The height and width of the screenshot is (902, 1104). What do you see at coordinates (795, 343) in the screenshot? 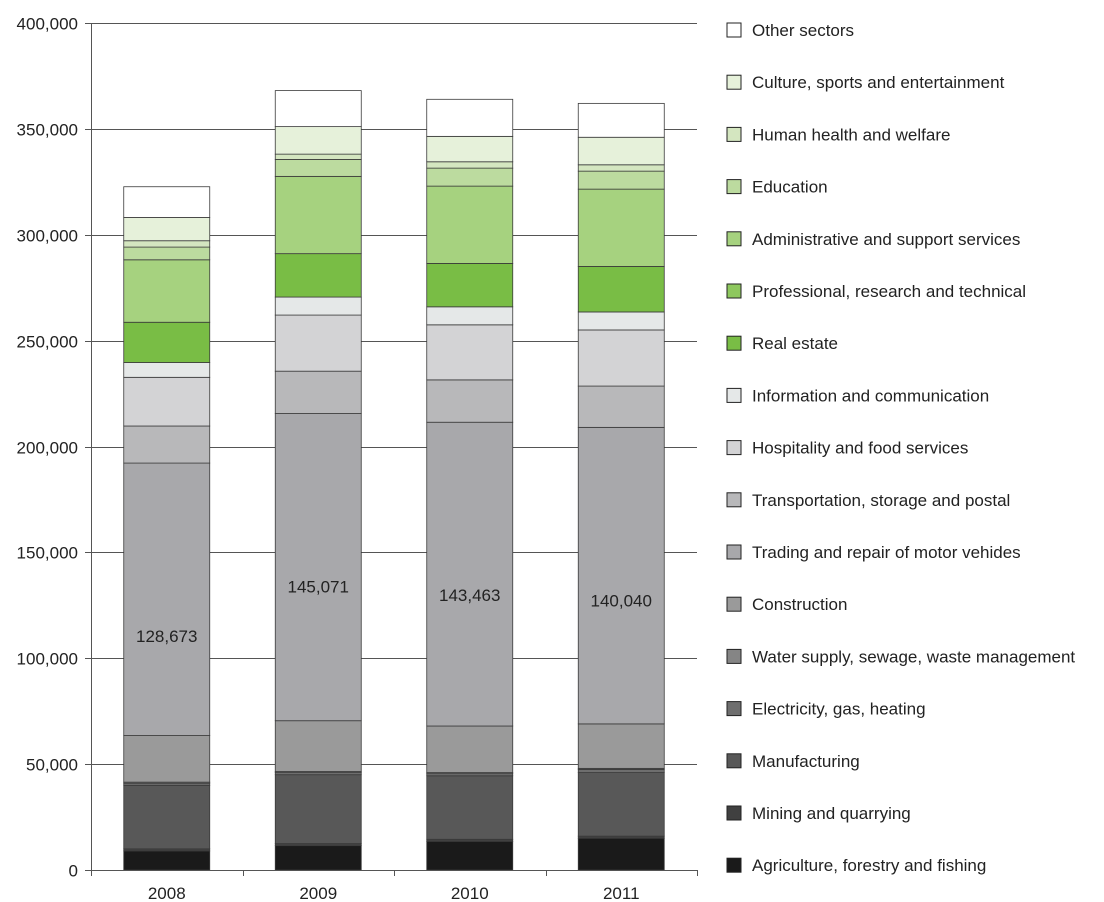
I see `legend-label: Real estate` at bounding box center [795, 343].